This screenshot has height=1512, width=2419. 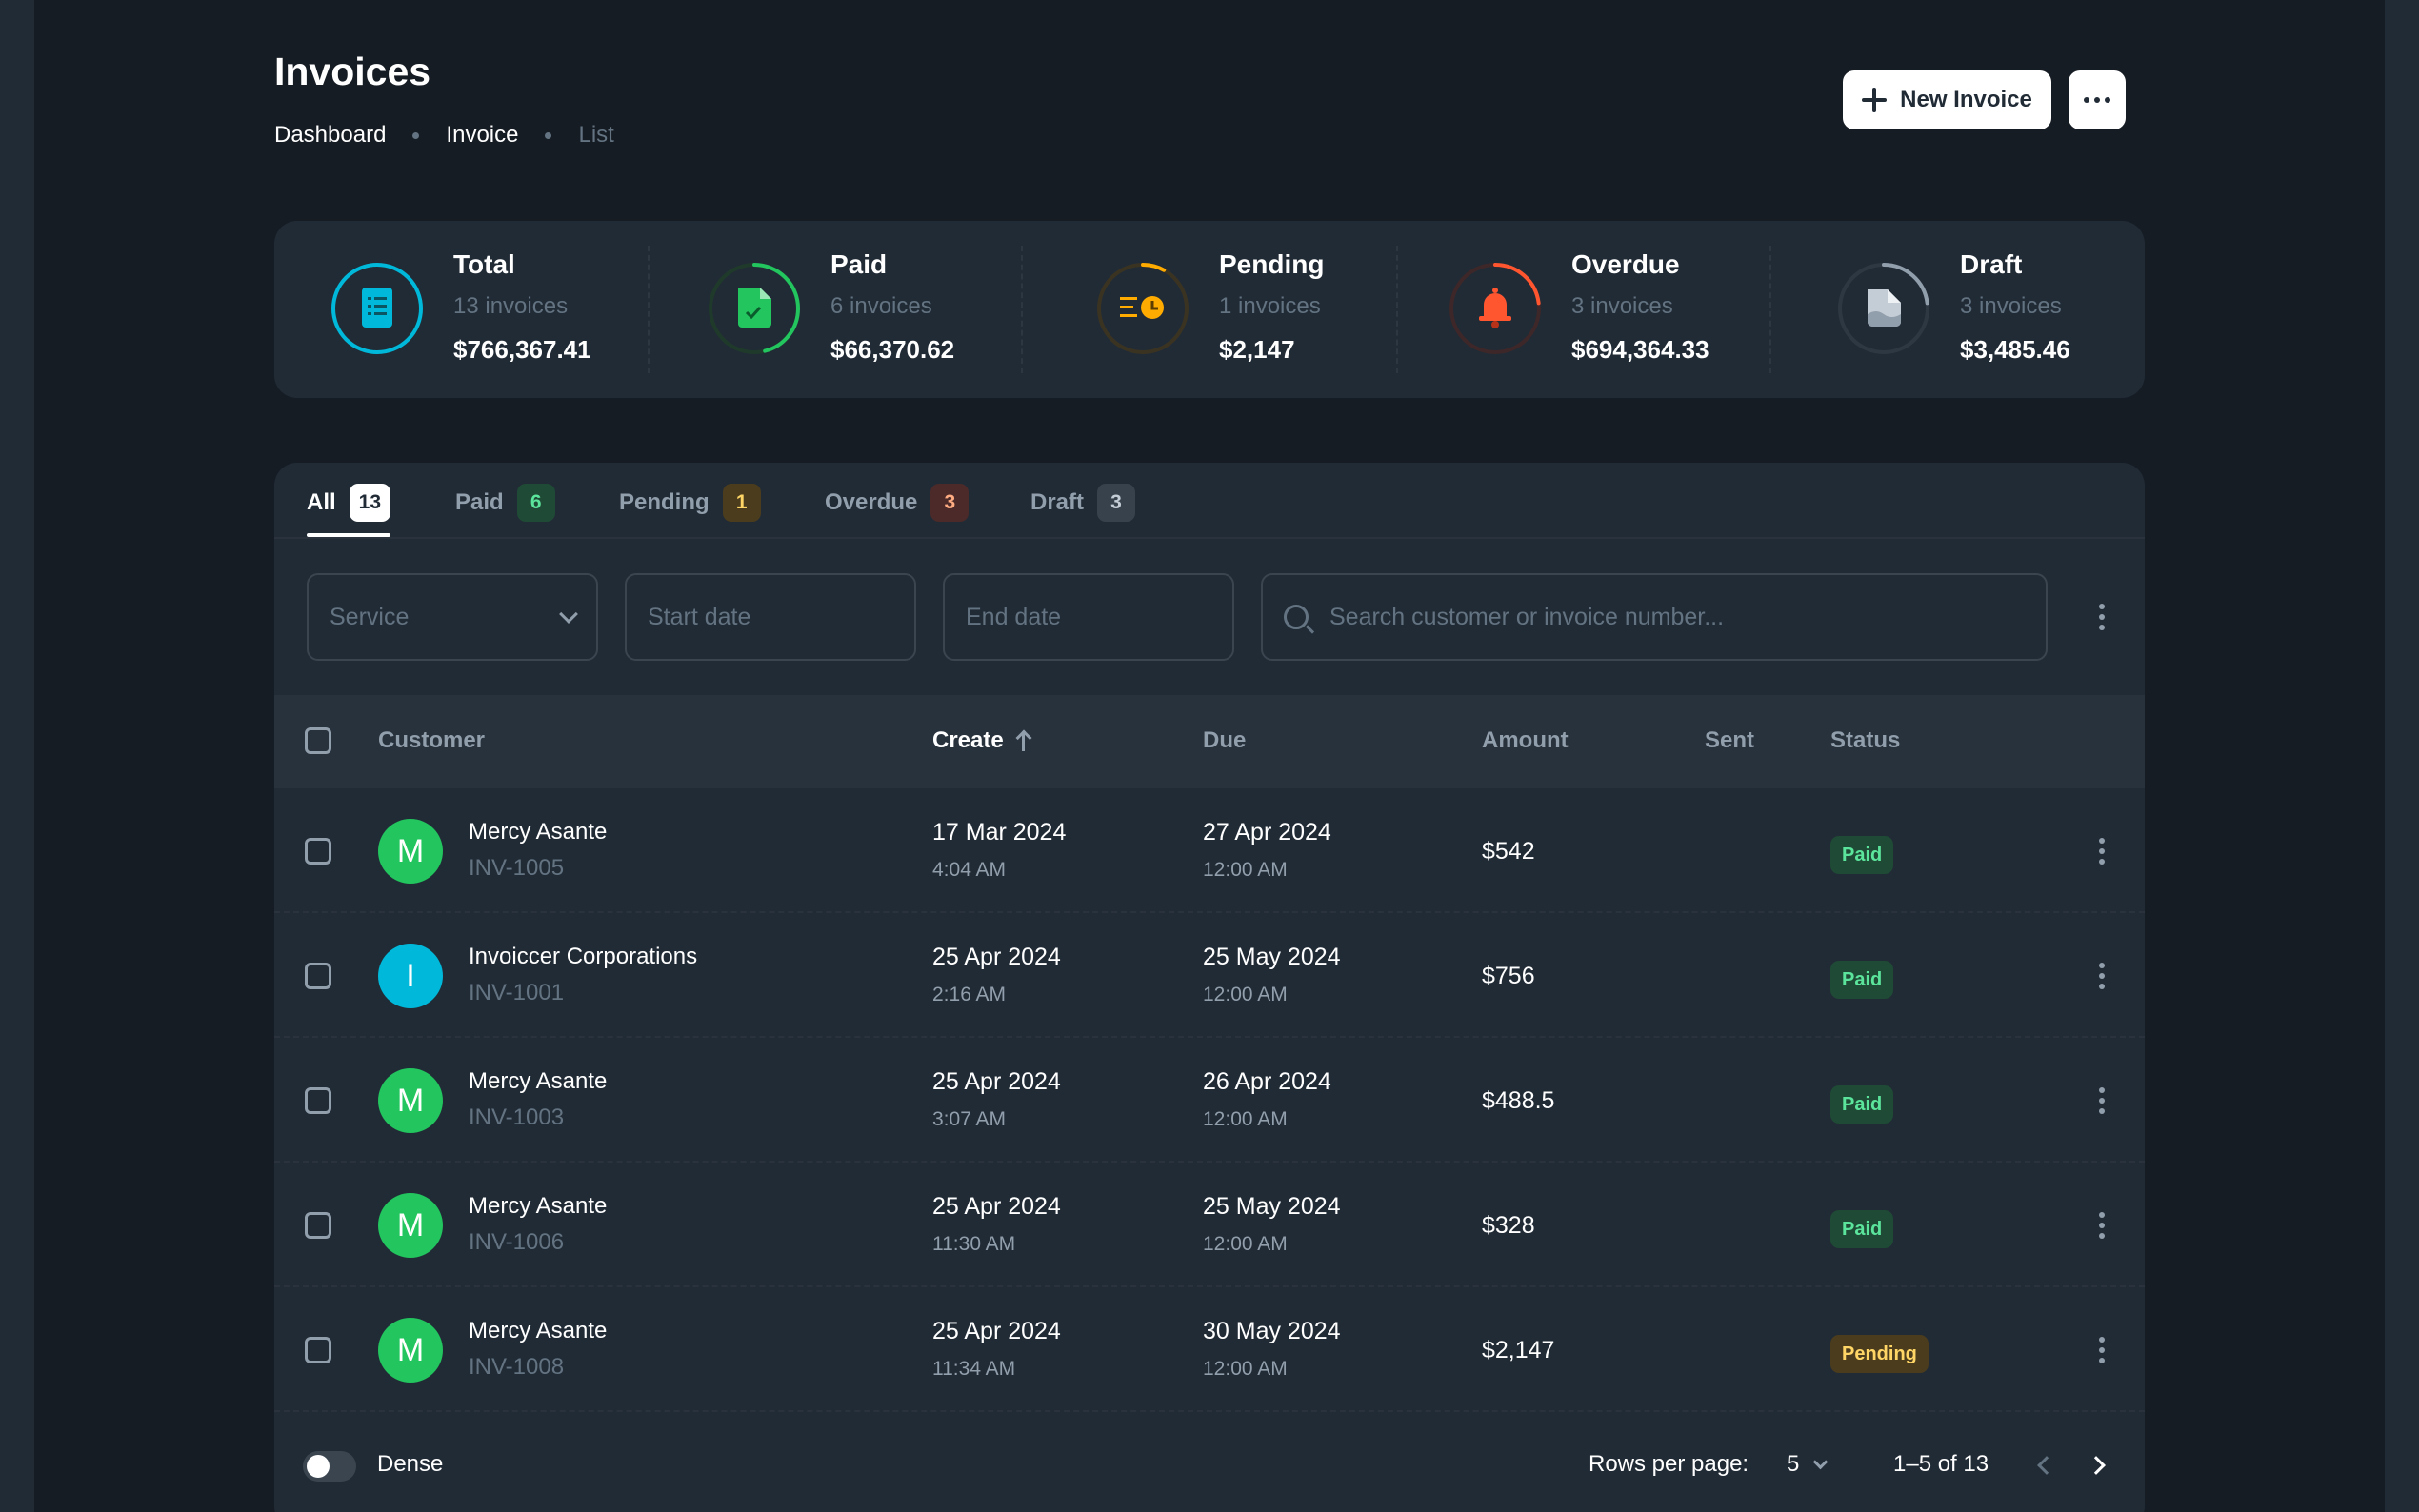 What do you see at coordinates (982, 740) in the screenshot?
I see `column-create: Create` at bounding box center [982, 740].